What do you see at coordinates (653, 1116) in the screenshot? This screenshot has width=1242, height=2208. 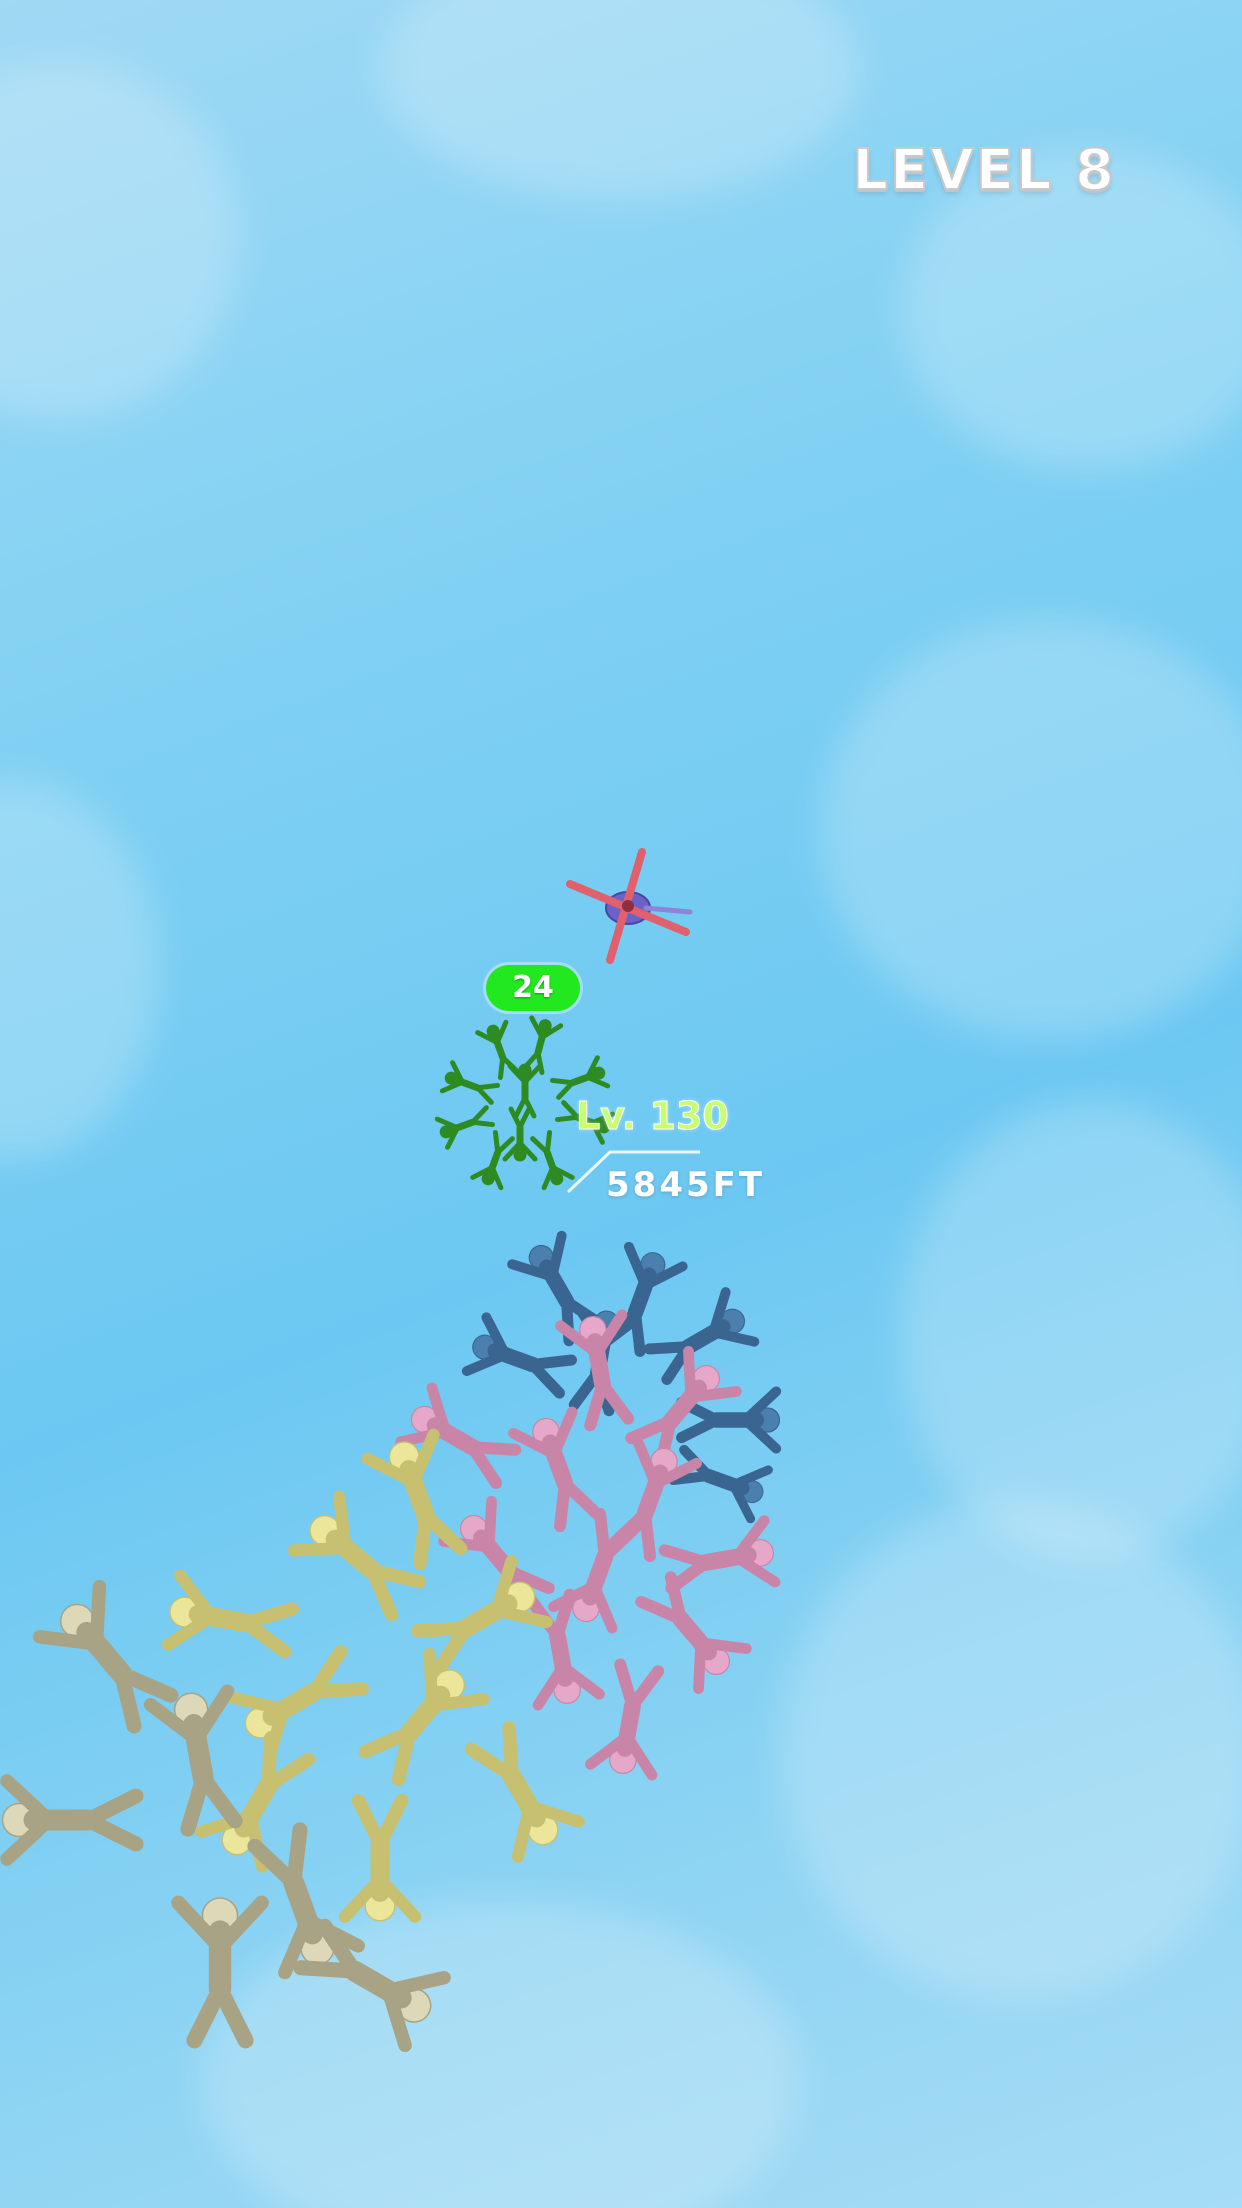 I see `player-level-tag: Lv. 130` at bounding box center [653, 1116].